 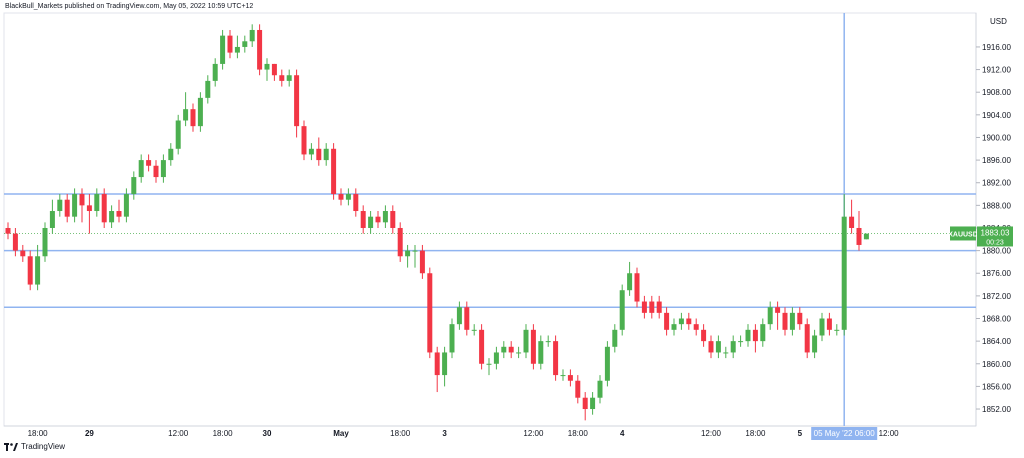 I want to click on last-price-label: 1883.03, so click(x=995, y=232).